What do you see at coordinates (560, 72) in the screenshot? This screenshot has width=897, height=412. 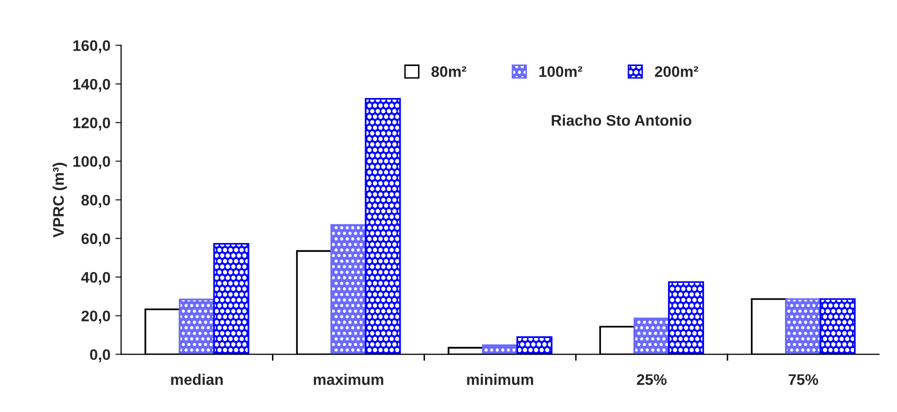 I see `legend-label: 100m²` at bounding box center [560, 72].